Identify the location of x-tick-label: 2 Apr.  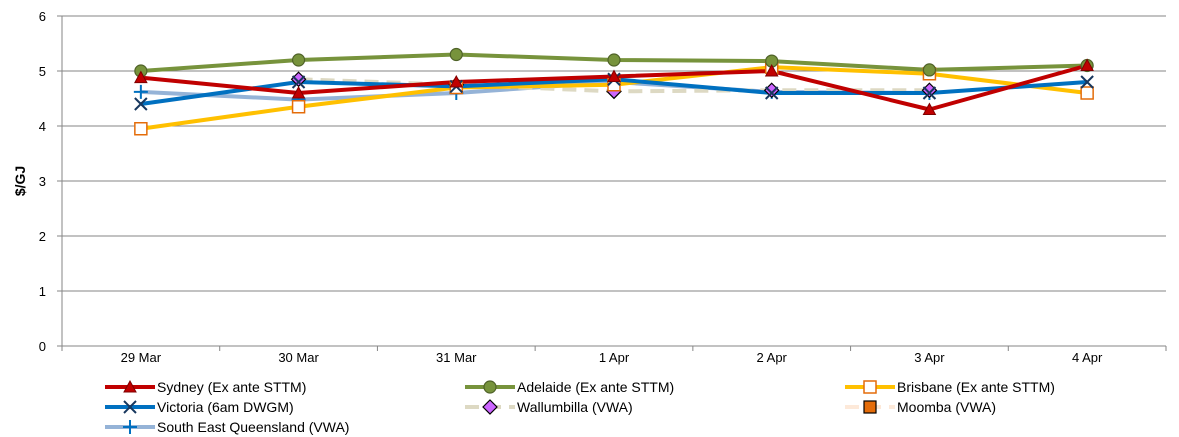
(772, 357).